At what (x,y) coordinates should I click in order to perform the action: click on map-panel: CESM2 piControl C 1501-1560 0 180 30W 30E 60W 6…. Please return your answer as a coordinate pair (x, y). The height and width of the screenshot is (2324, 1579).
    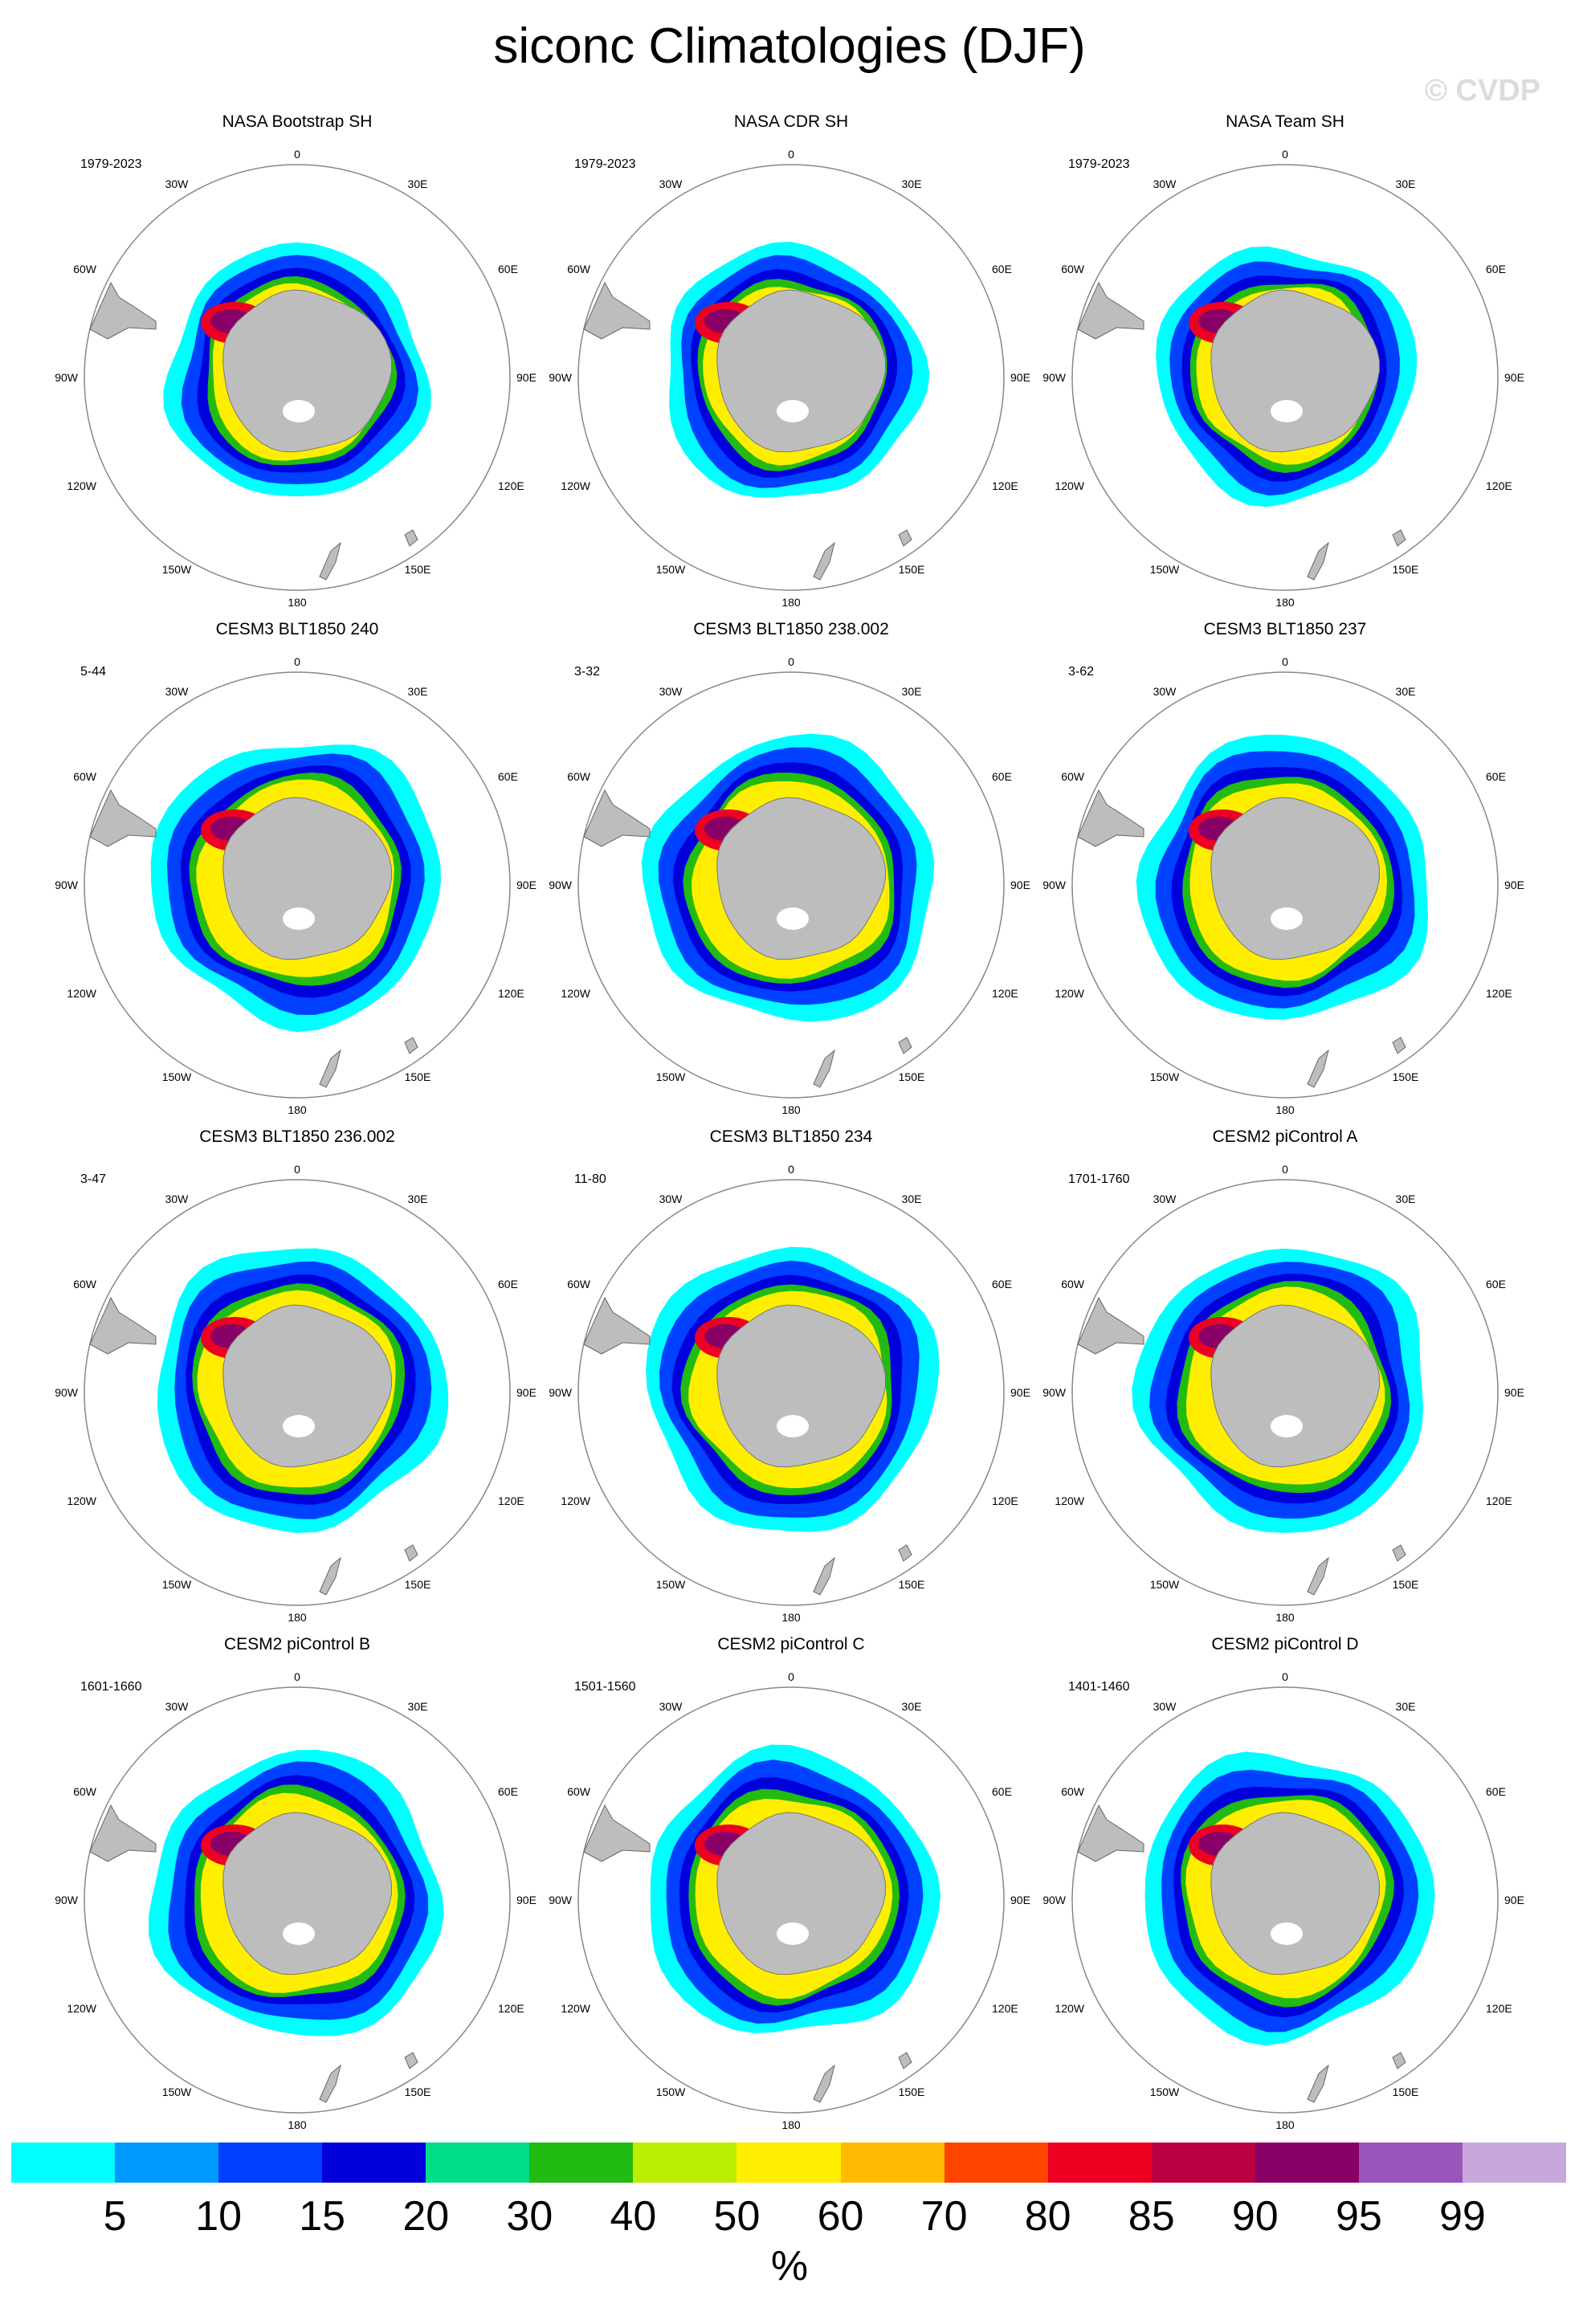
    Looking at the image, I should click on (791, 1896).